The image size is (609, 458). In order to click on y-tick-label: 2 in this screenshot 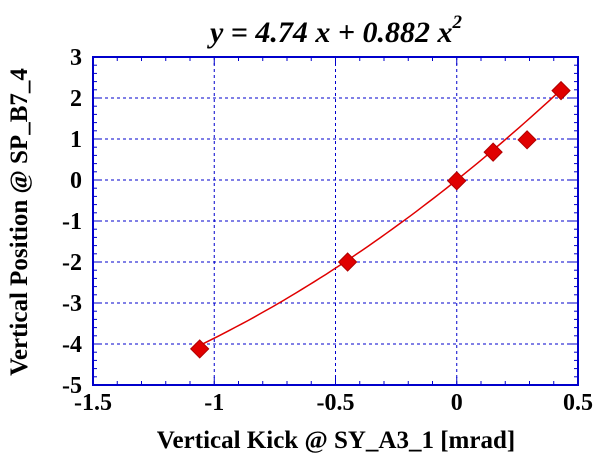, I will do `click(76, 99)`.